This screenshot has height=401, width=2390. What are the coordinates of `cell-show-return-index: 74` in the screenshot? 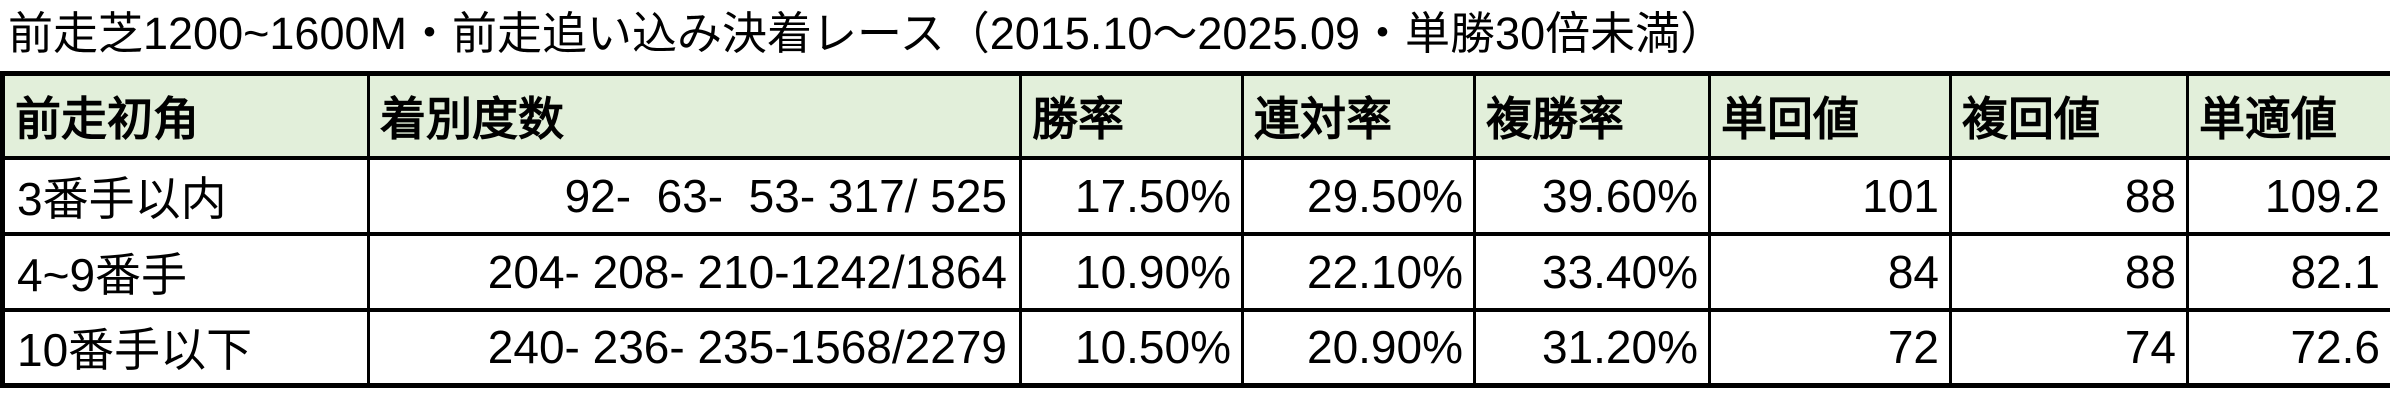 It's located at (2069, 347).